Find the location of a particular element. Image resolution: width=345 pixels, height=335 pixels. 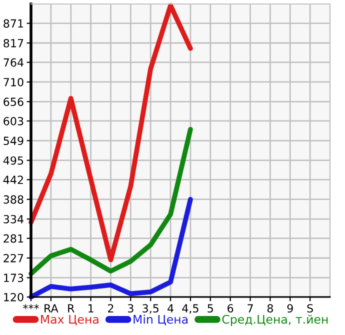

x-tick-label: S is located at coordinates (310, 308).